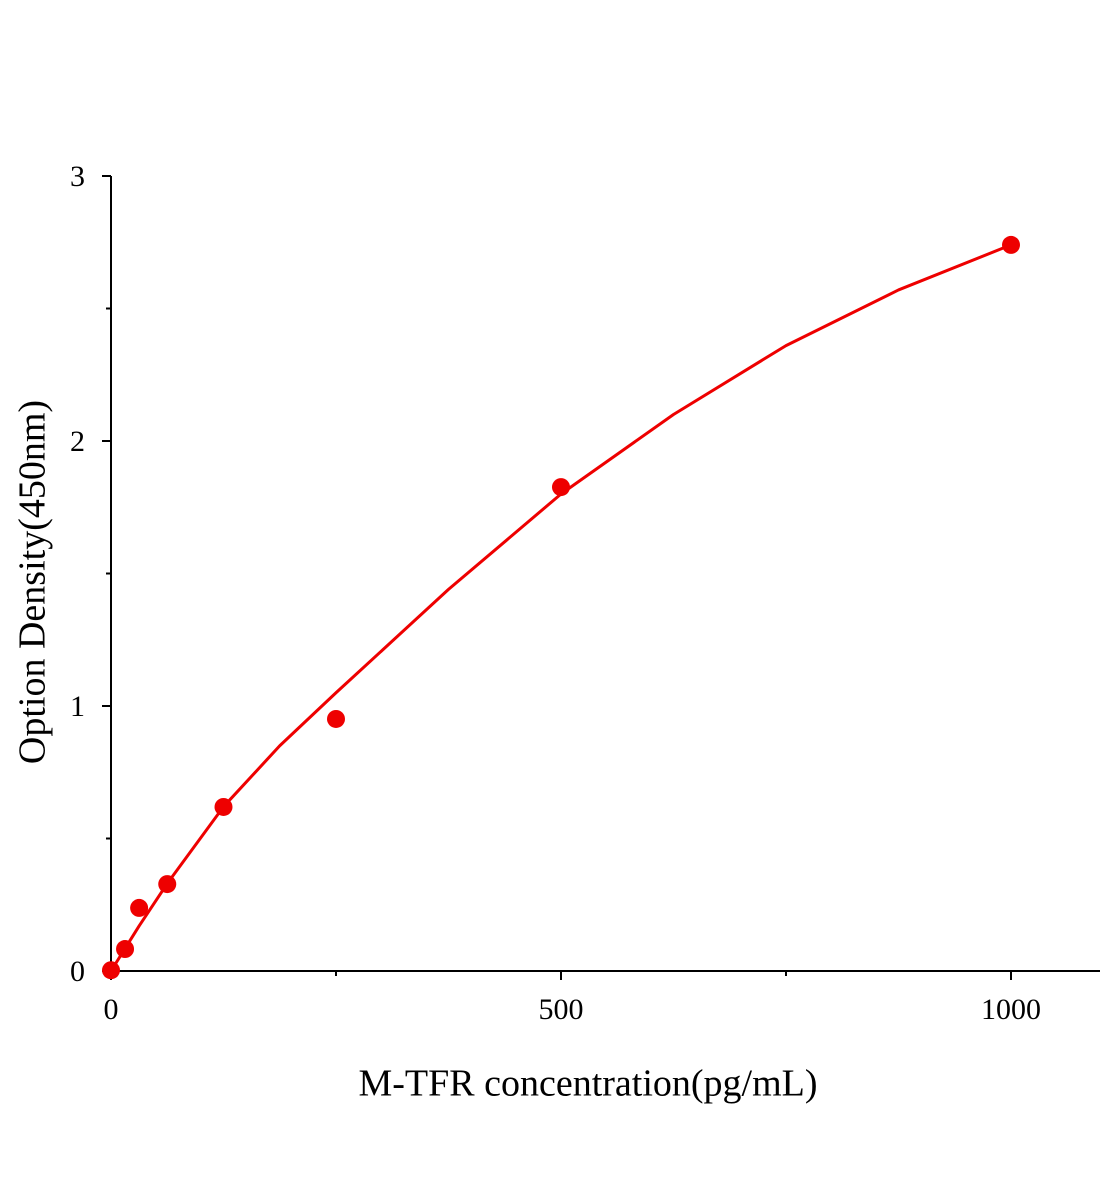 The image size is (1104, 1200). Describe the element at coordinates (561, 1009) in the screenshot. I see `x-tick-label: 500` at that location.